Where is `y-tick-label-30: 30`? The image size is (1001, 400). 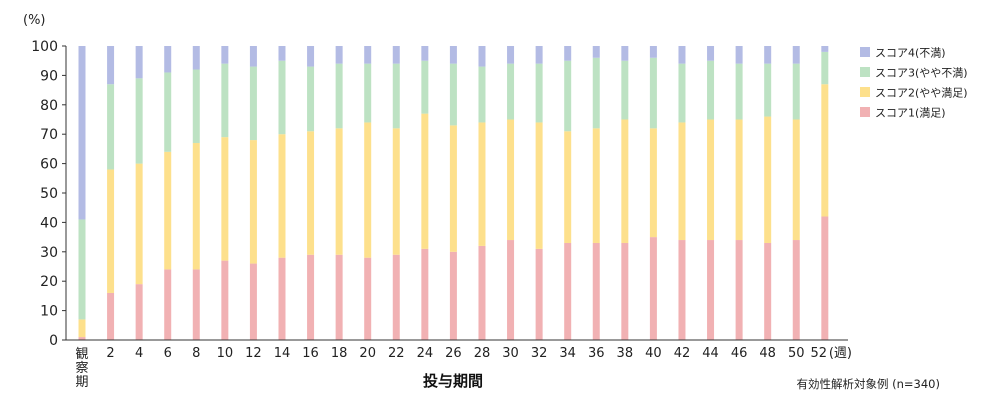 y-tick-label-30: 30 is located at coordinates (49, 253).